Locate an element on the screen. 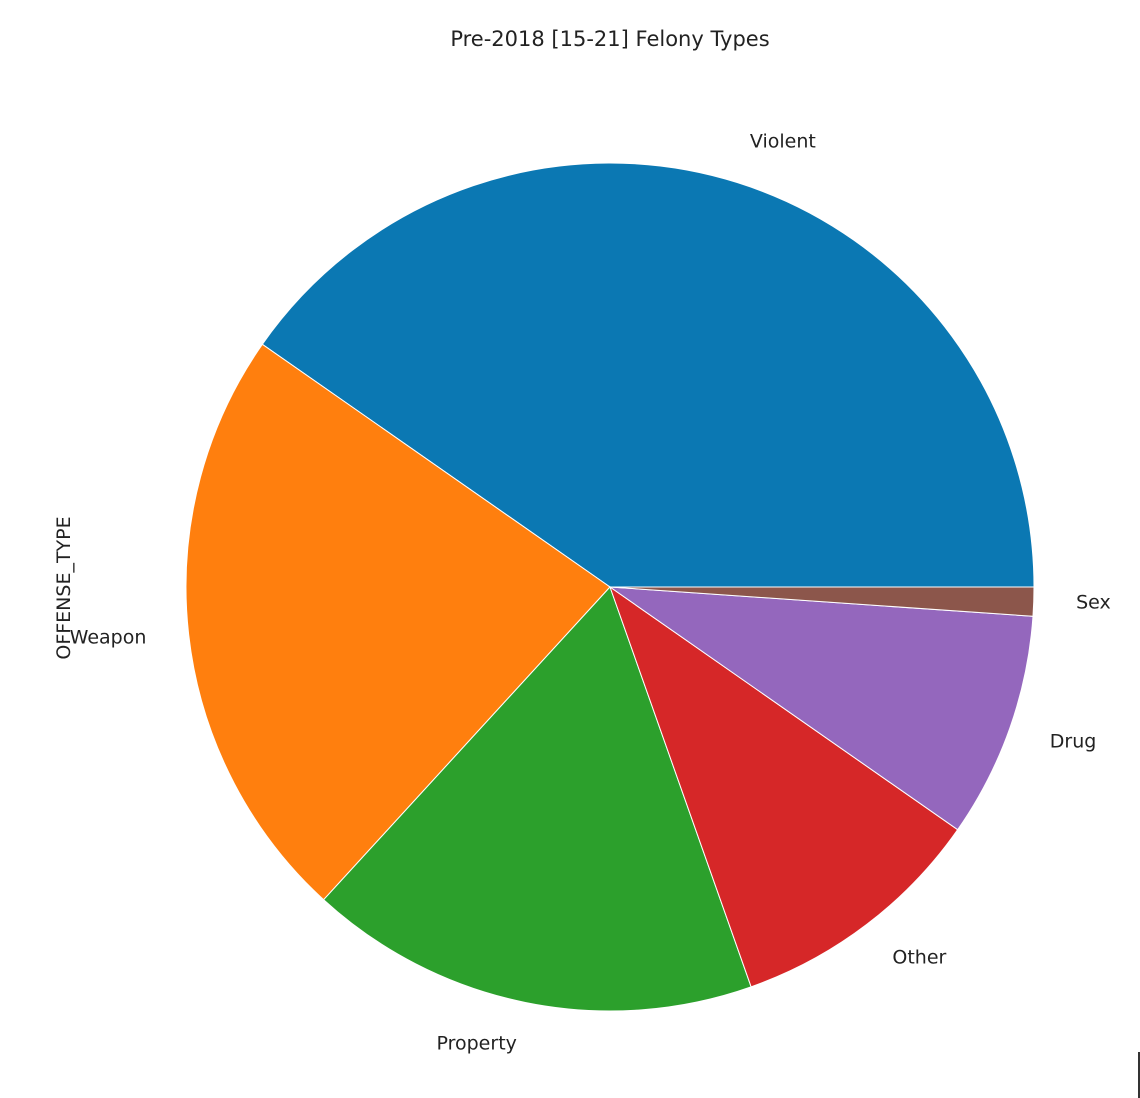 This screenshot has height=1098, width=1140. pie-slice-other is located at coordinates (784, 786).